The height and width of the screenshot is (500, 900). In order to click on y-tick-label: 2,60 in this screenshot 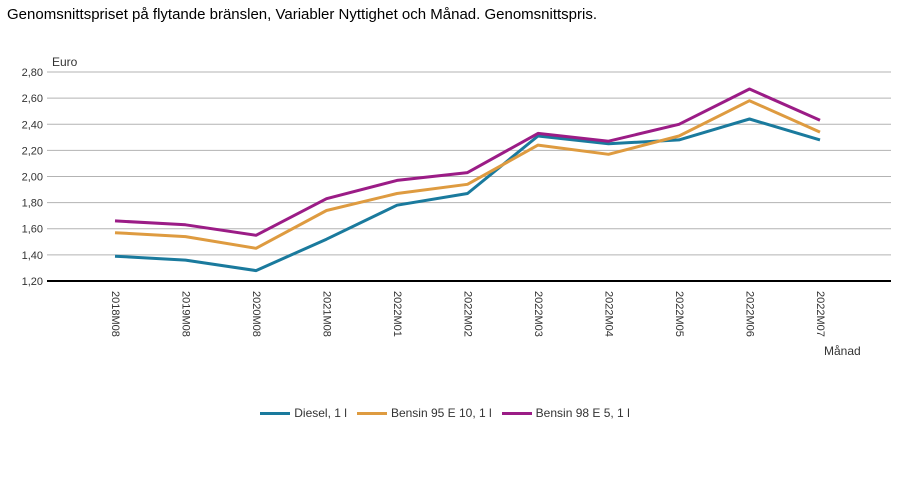, I will do `click(32, 99)`.